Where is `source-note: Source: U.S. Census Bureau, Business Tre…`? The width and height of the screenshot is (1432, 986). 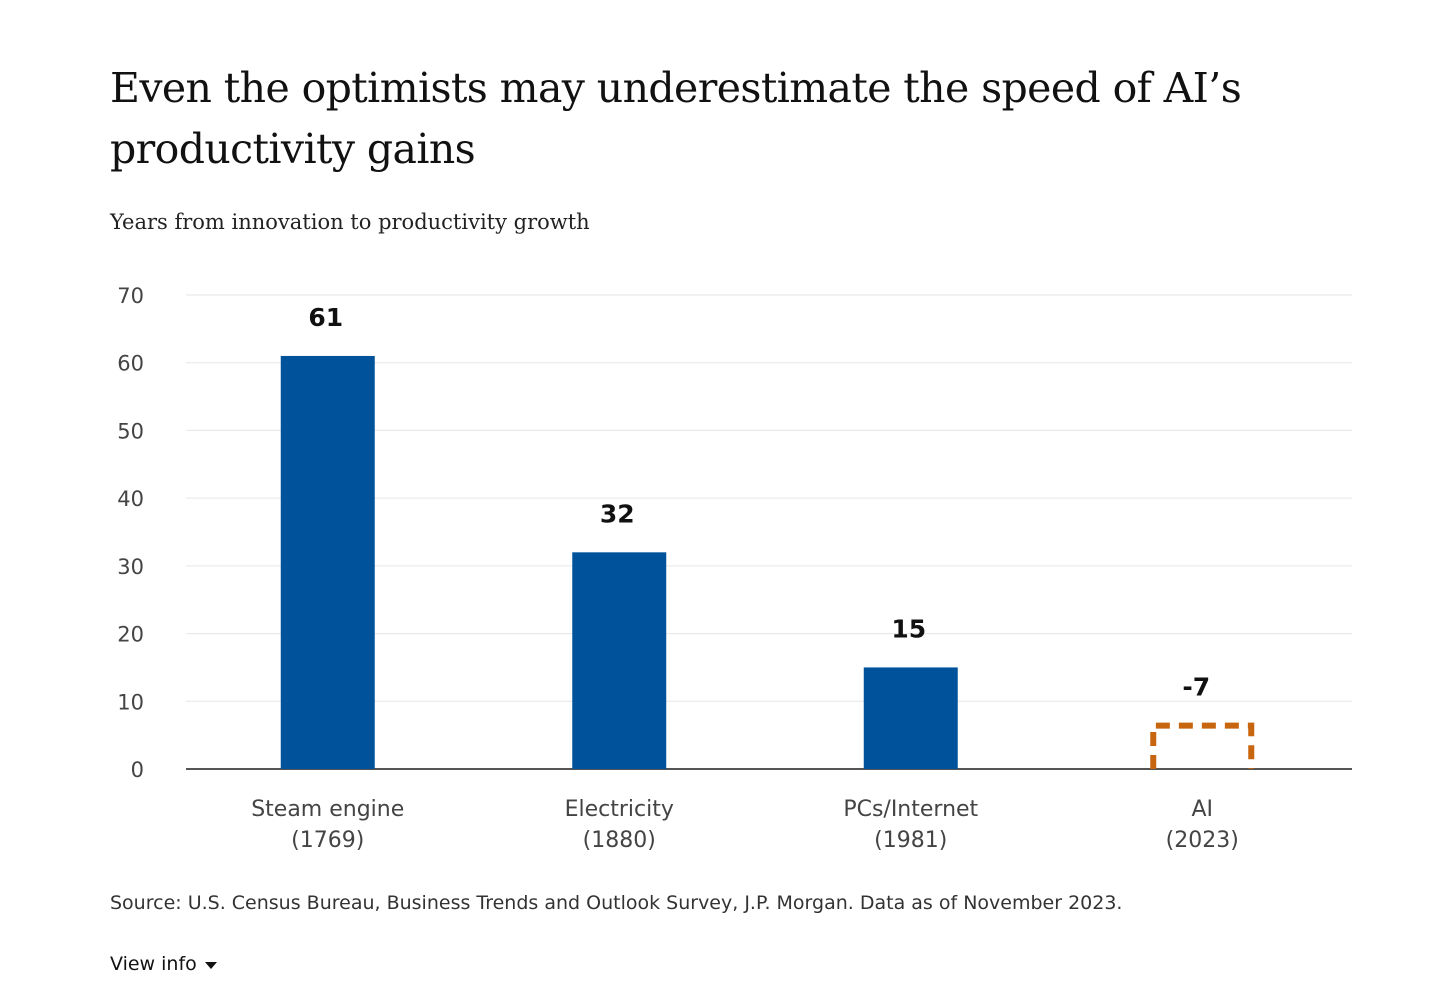 source-note: Source: U.S. Census Bureau, Business Tre… is located at coordinates (616, 903).